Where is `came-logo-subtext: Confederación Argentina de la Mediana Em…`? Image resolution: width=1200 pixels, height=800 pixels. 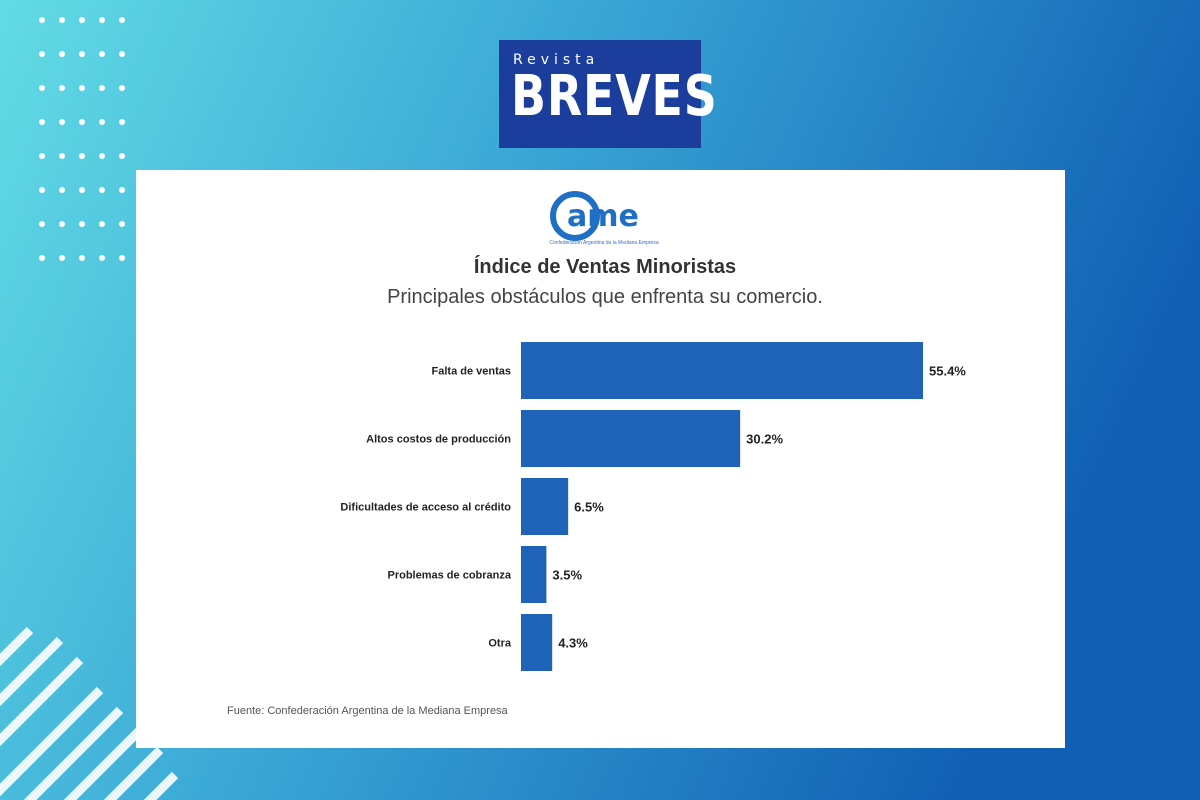 came-logo-subtext: Confederación Argentina de la Mediana Em… is located at coordinates (604, 243).